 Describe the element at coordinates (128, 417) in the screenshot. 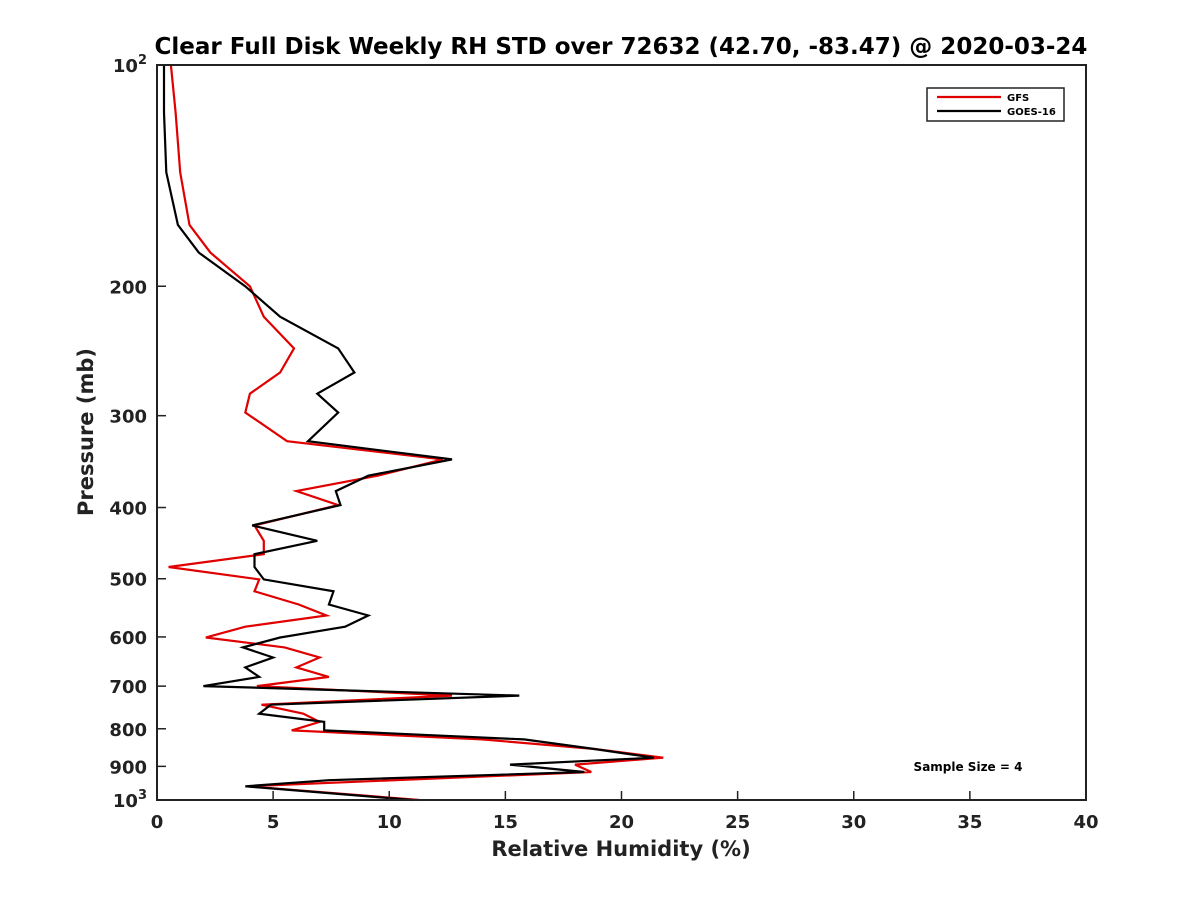

I see `y-tick-label: 300` at that location.